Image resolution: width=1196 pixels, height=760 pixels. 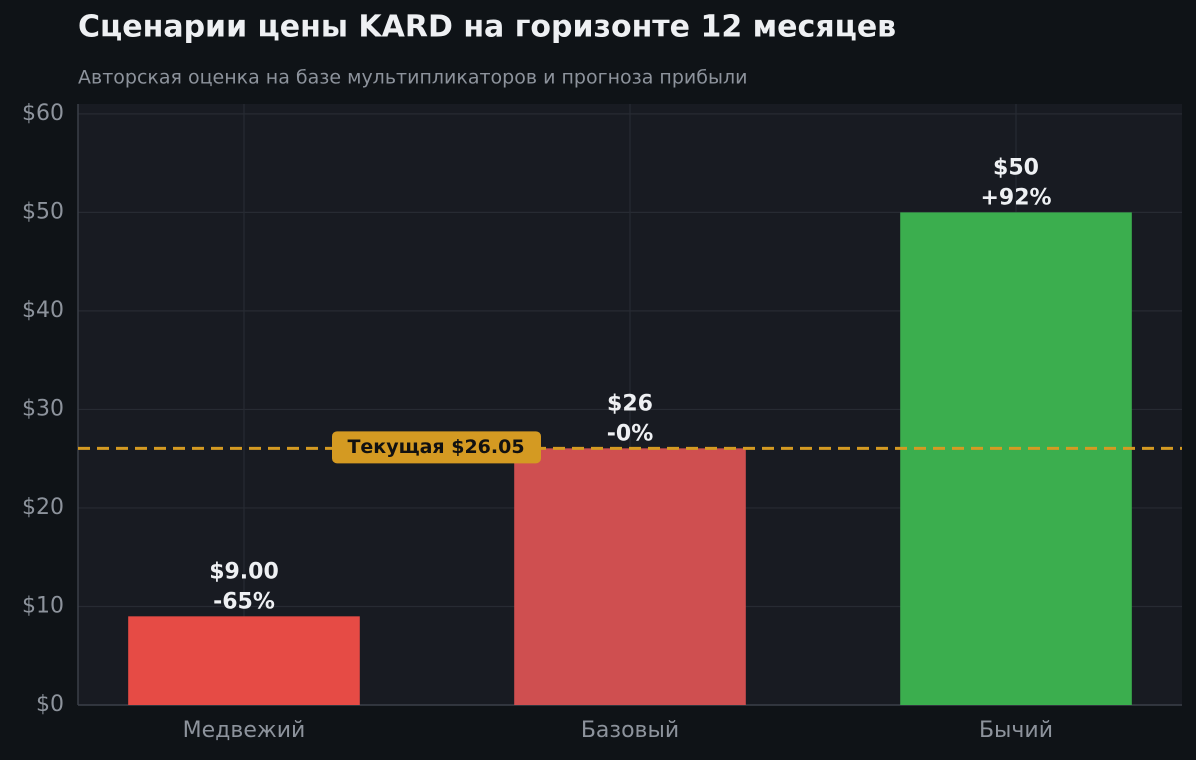 What do you see at coordinates (43, 211) in the screenshot?
I see `y-tick-label: $50` at bounding box center [43, 211].